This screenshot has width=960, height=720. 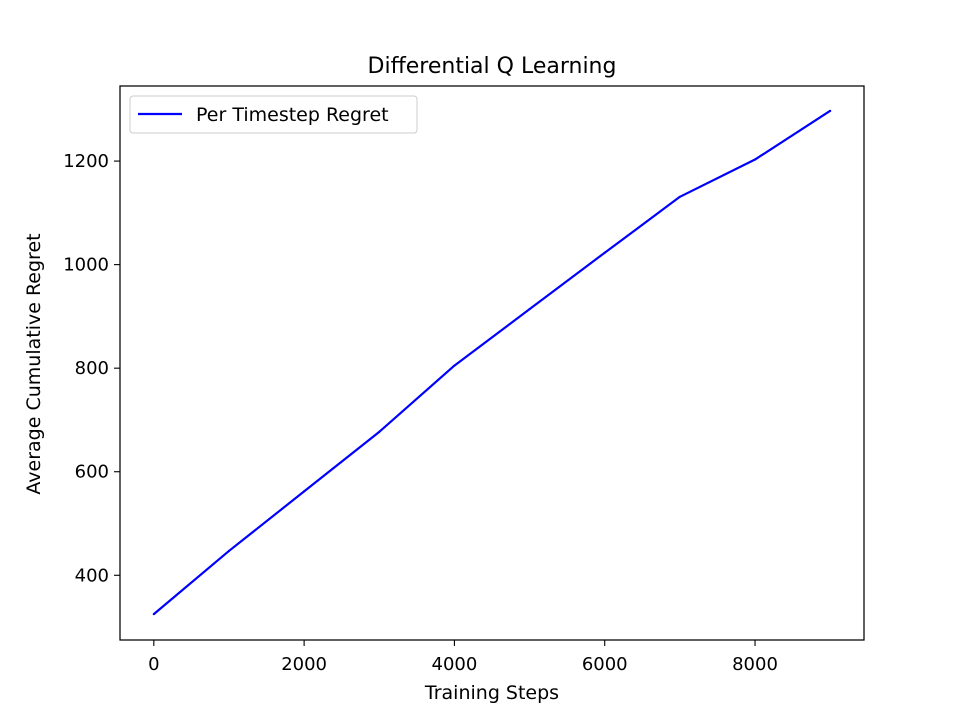 I want to click on y-axis-label: Average Cumulative Regret, so click(x=34, y=363).